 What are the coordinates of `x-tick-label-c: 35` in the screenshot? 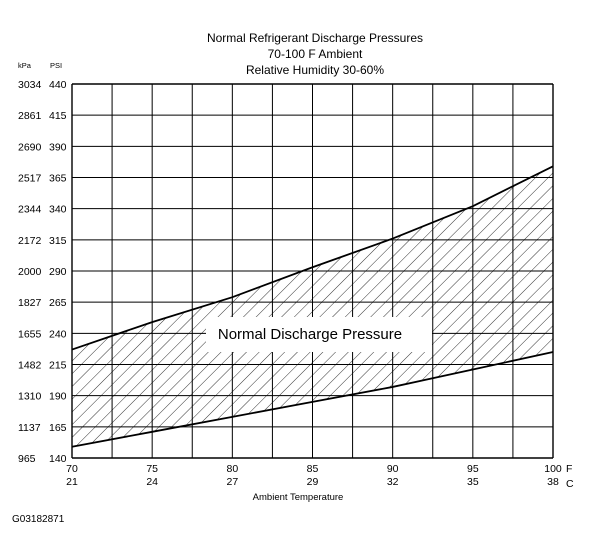 It's located at (473, 482).